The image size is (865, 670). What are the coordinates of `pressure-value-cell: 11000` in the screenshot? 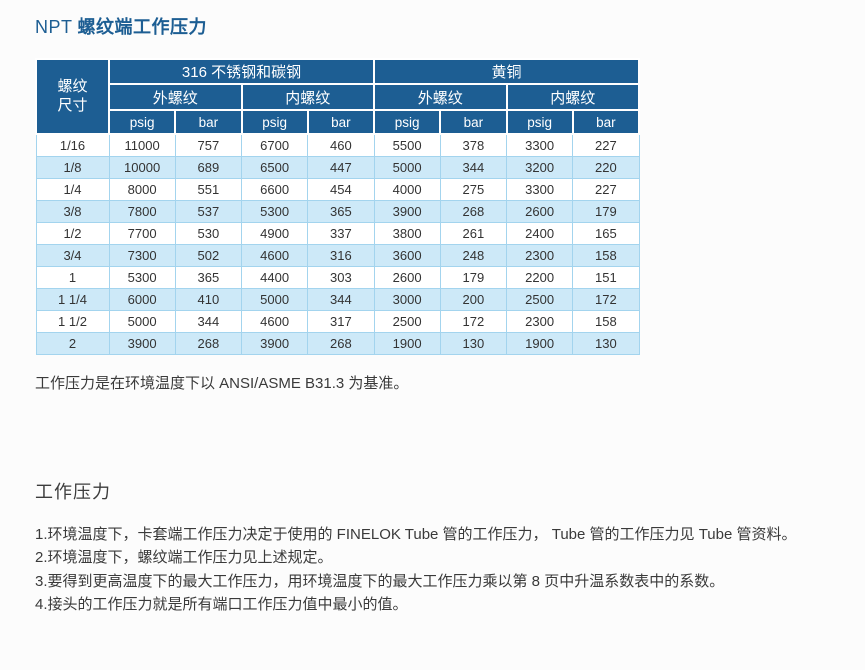 It's located at (142, 145).